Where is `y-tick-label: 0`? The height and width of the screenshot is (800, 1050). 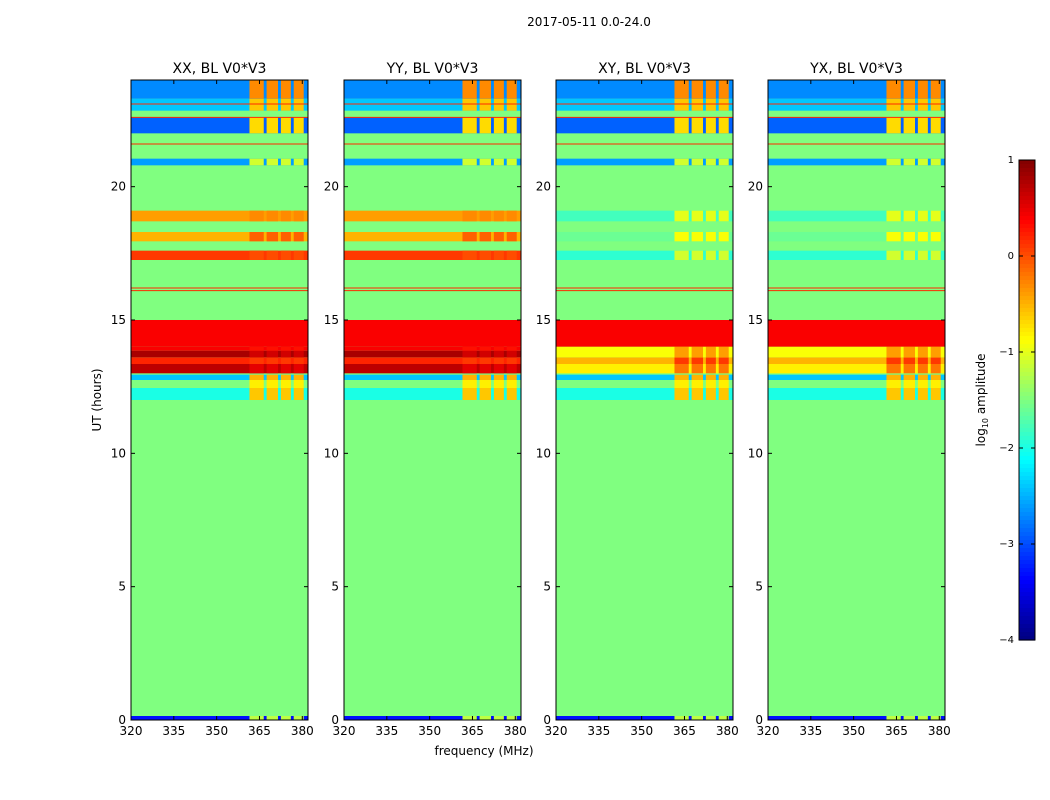 y-tick-label: 0 is located at coordinates (547, 720).